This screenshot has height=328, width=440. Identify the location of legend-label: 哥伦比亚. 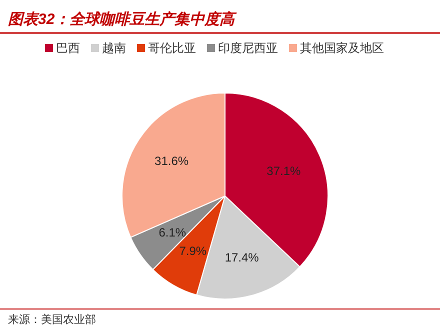
(172, 48).